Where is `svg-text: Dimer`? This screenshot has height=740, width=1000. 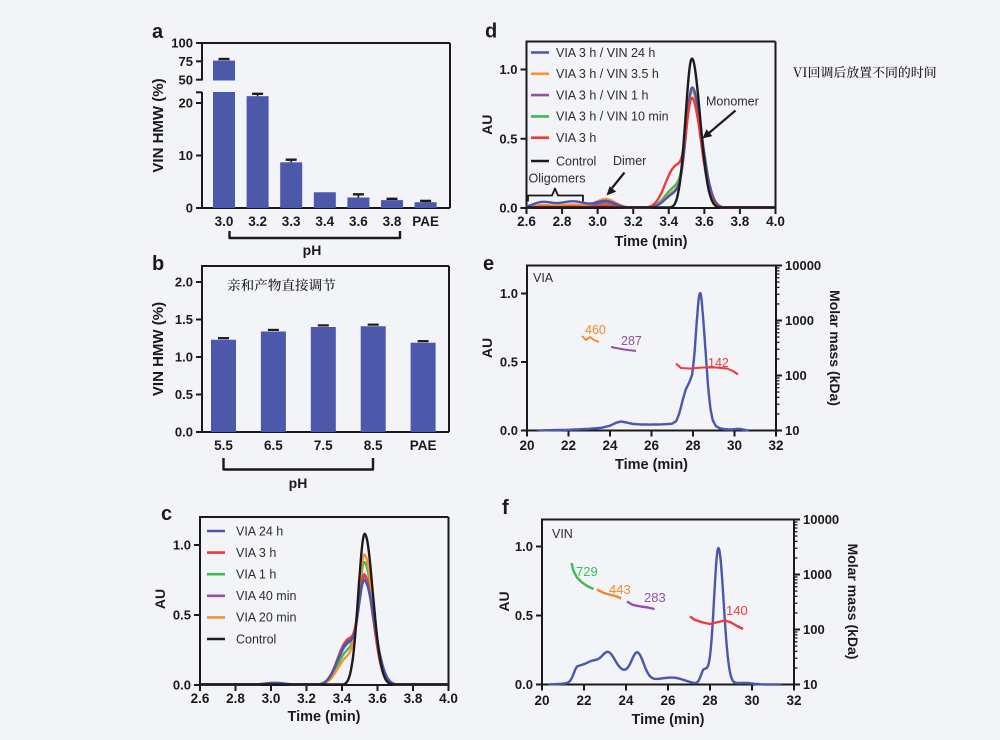
svg-text: Dimer is located at coordinates (629, 161).